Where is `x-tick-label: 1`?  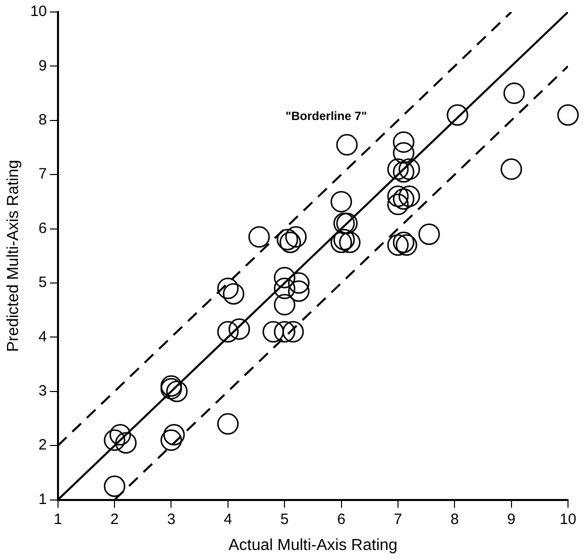
x-tick-label: 1 is located at coordinates (58, 519).